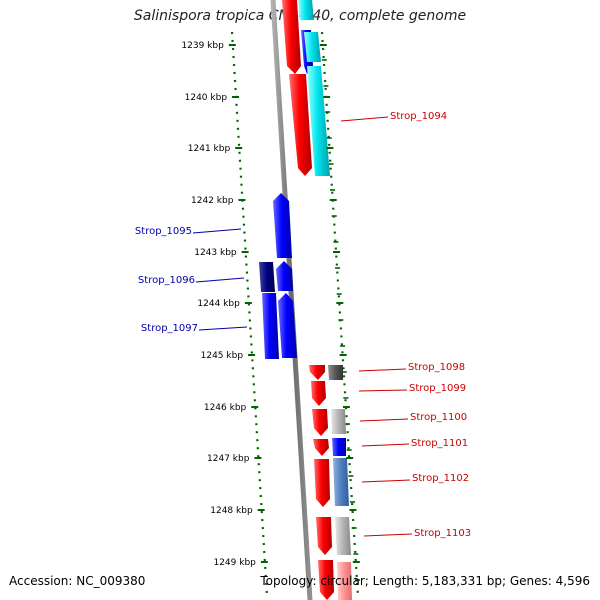 The height and width of the screenshot is (600, 600). Describe the element at coordinates (234, 563) in the screenshot. I see `tick-label: 1249 kbp` at that location.